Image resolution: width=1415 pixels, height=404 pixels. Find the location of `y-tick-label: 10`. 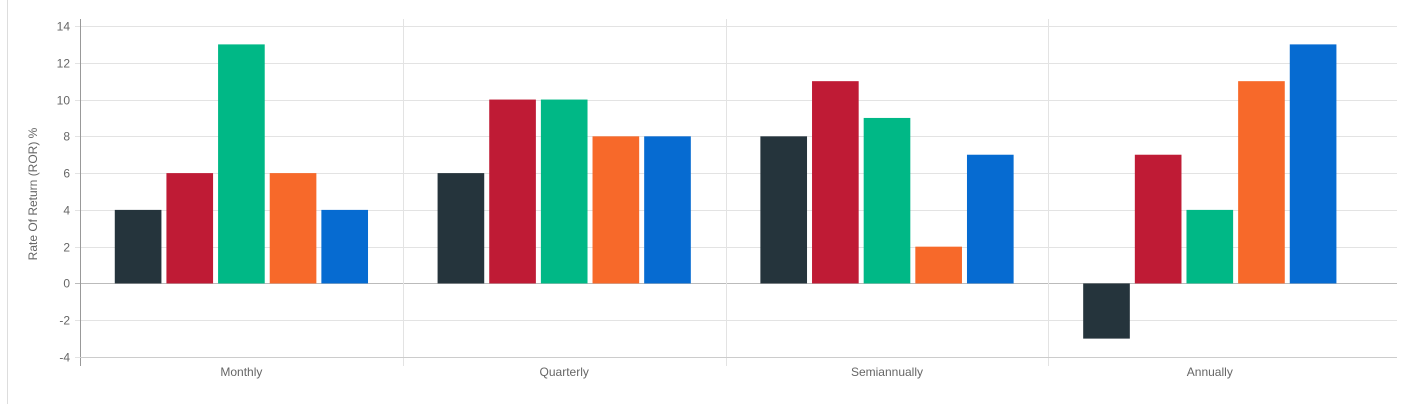

y-tick-label: 10 is located at coordinates (64, 101).